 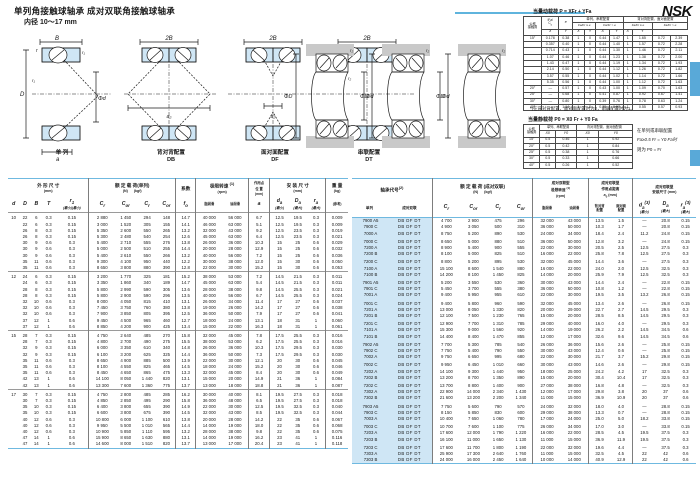 What do you see at coordinates (665, 309) in the screenshot?
I see `cell-9: 29.5` at bounding box center [665, 309].